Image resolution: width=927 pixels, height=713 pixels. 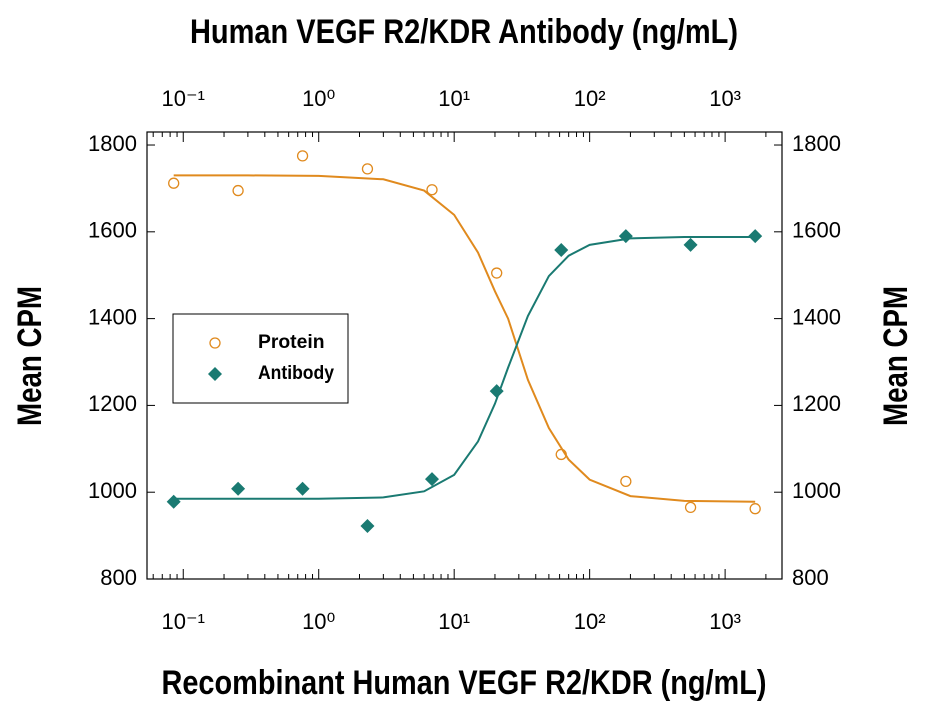 What do you see at coordinates (30, 356) in the screenshot?
I see `y-axis-label: Mean CPM` at bounding box center [30, 356].